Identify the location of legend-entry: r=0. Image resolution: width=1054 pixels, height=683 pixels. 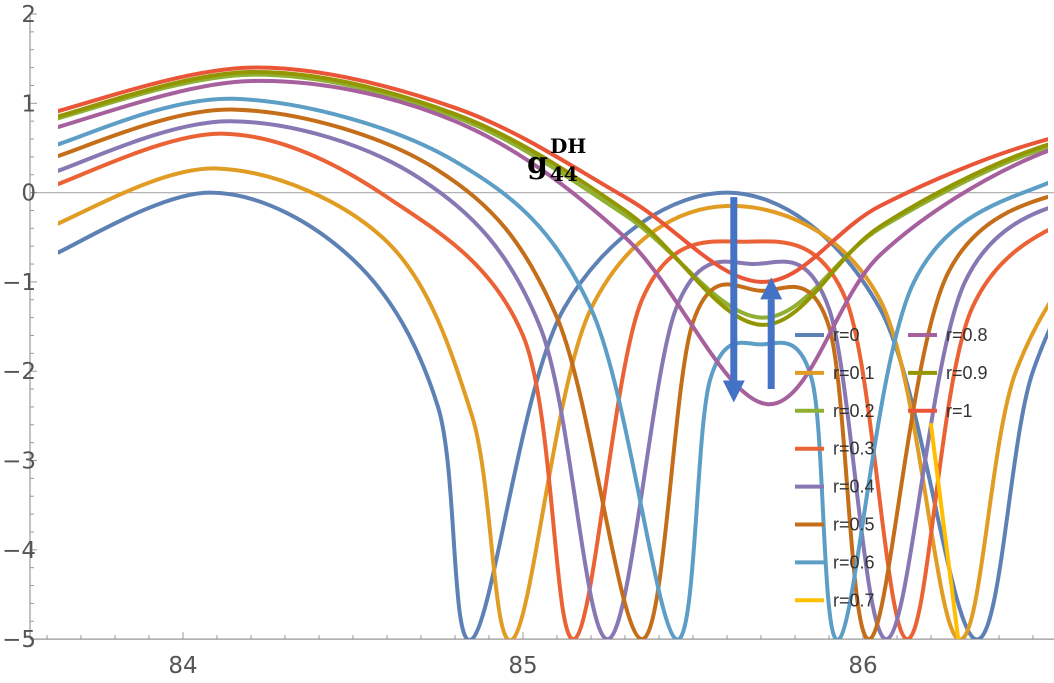
(827, 335).